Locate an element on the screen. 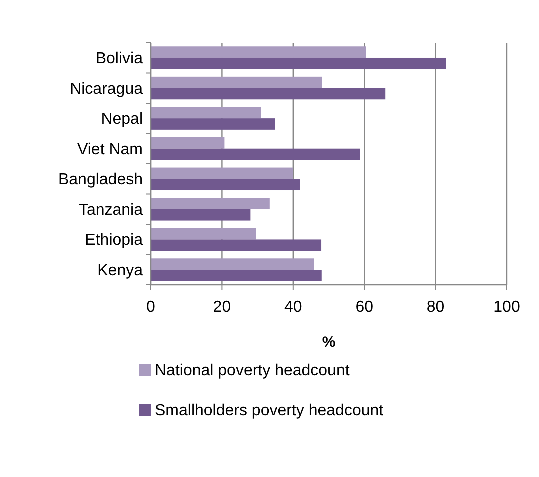  x-tick-label: 60 is located at coordinates (365, 307).